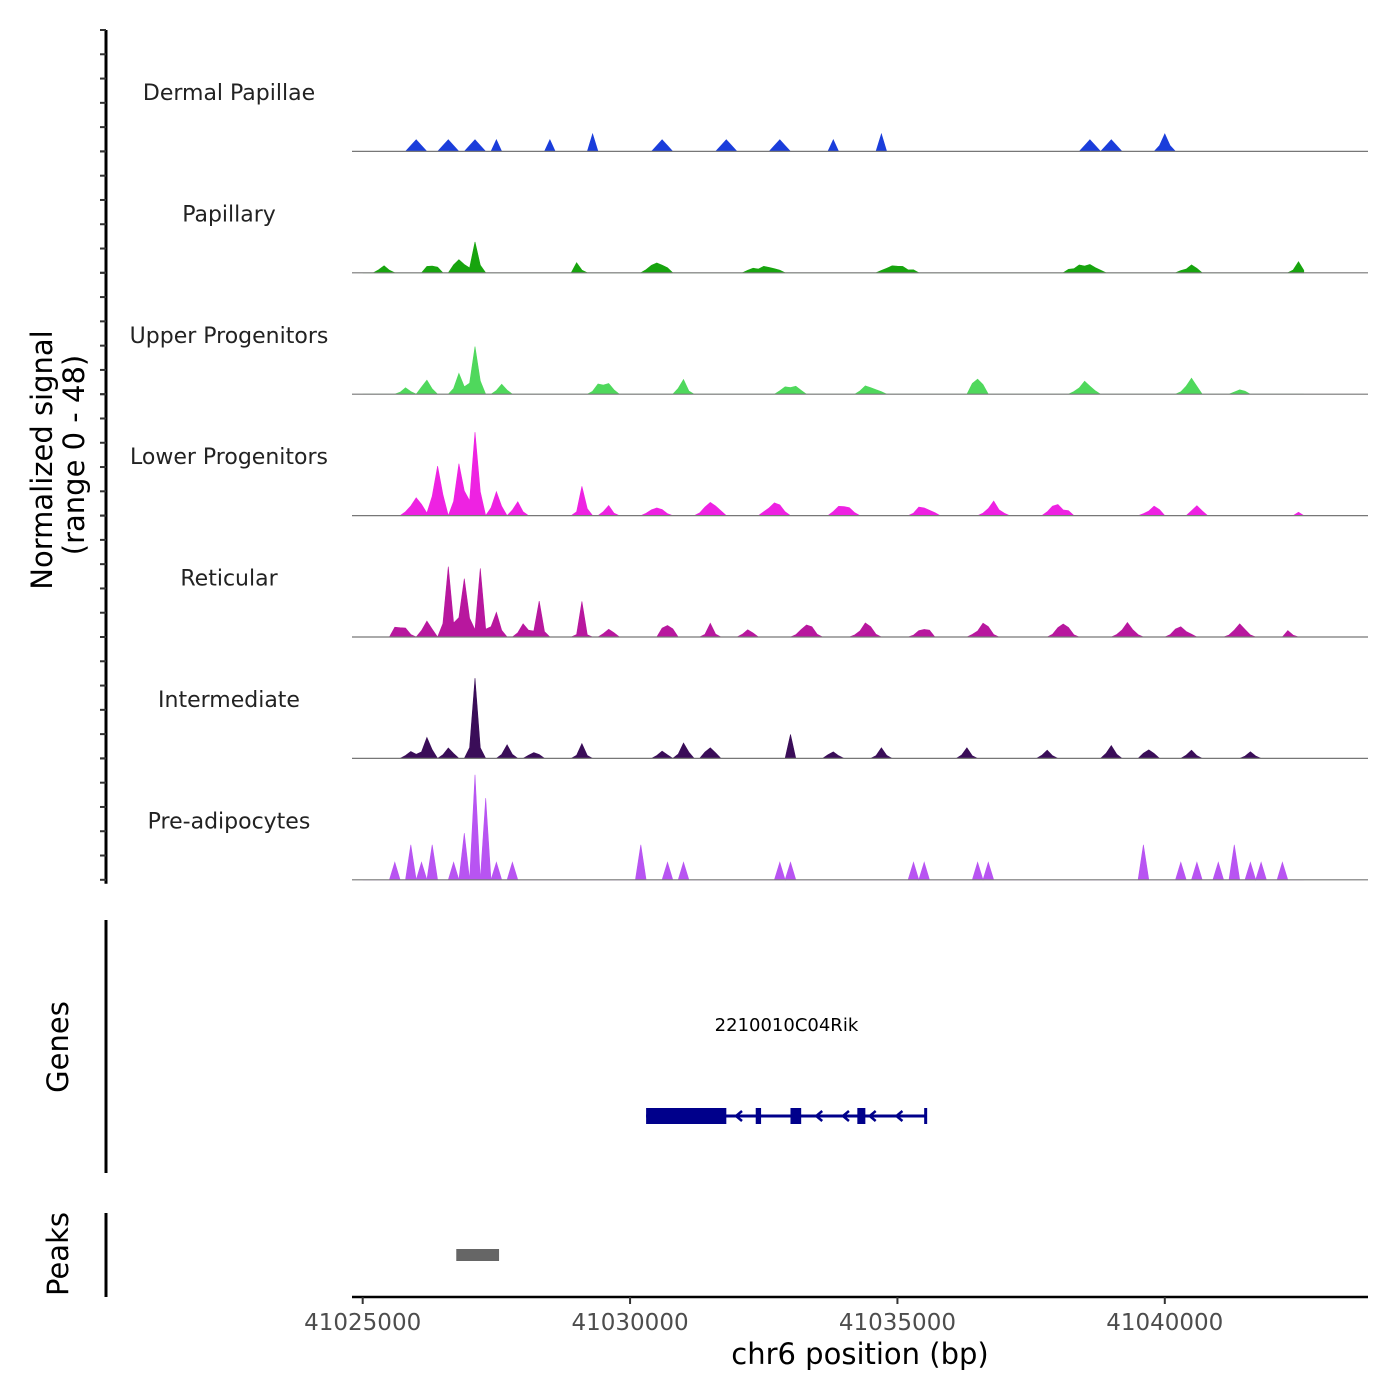 The image size is (1400, 1400). I want to click on track-label: Lower Progenitors, so click(229, 457).